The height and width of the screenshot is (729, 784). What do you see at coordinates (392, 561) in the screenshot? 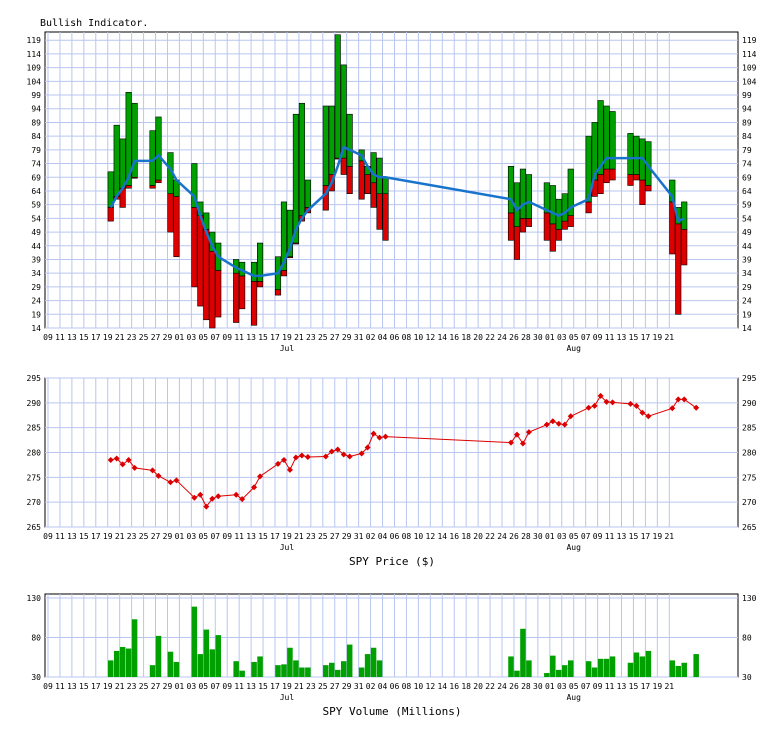
I see `spy-price-xlabel: SPY Price ($)` at bounding box center [392, 561].